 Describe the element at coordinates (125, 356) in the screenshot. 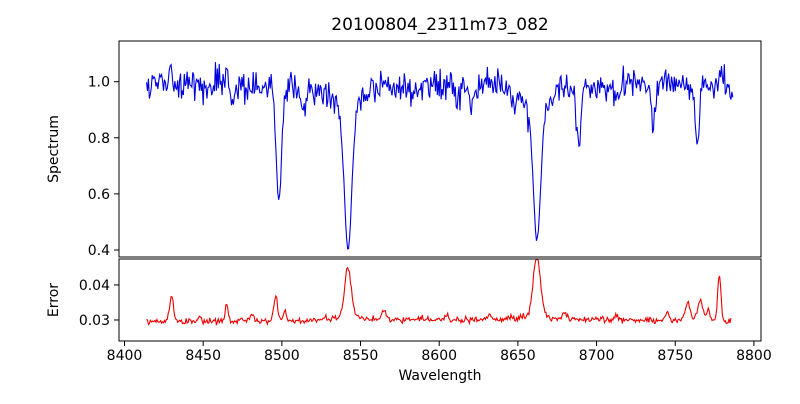

I see `x-tick-label: 8400` at that location.